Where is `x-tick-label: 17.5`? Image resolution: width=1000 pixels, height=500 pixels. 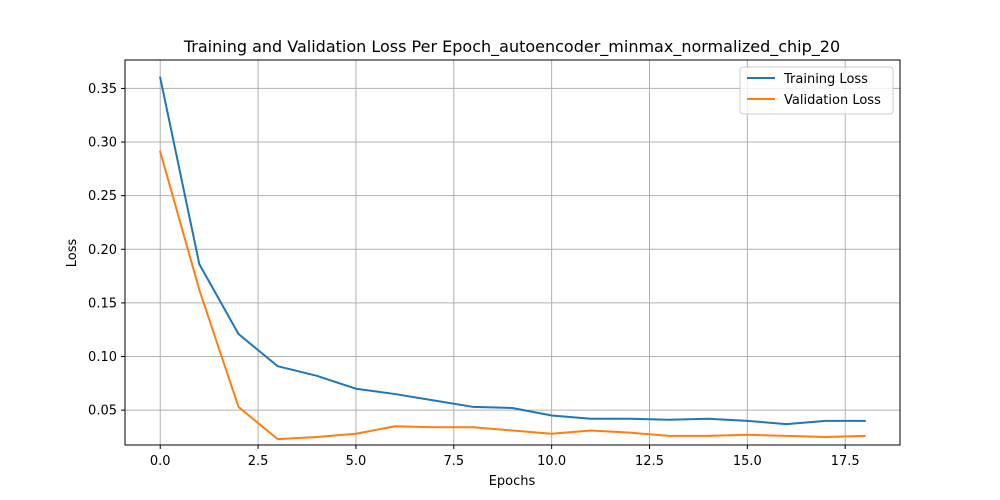 x-tick-label: 17.5 is located at coordinates (845, 461).